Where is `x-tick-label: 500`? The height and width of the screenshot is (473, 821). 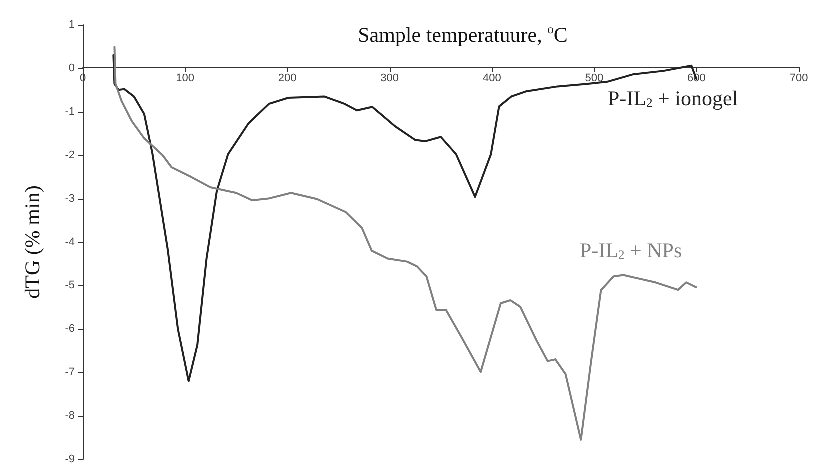 x-tick-label: 500 is located at coordinates (594, 78).